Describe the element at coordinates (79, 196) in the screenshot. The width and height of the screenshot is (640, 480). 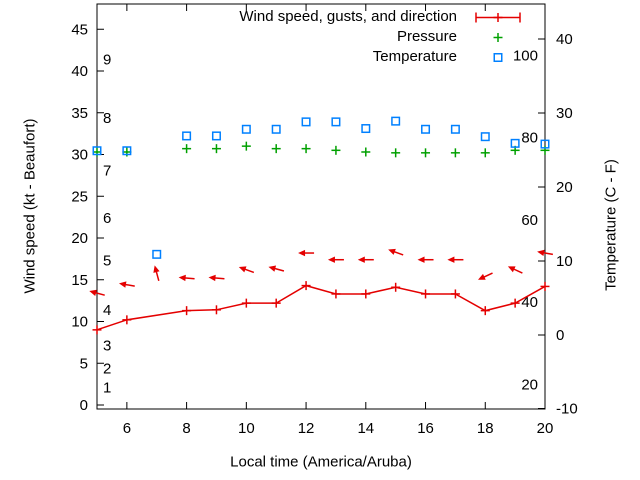
I see `svg-text: 25` at that location.